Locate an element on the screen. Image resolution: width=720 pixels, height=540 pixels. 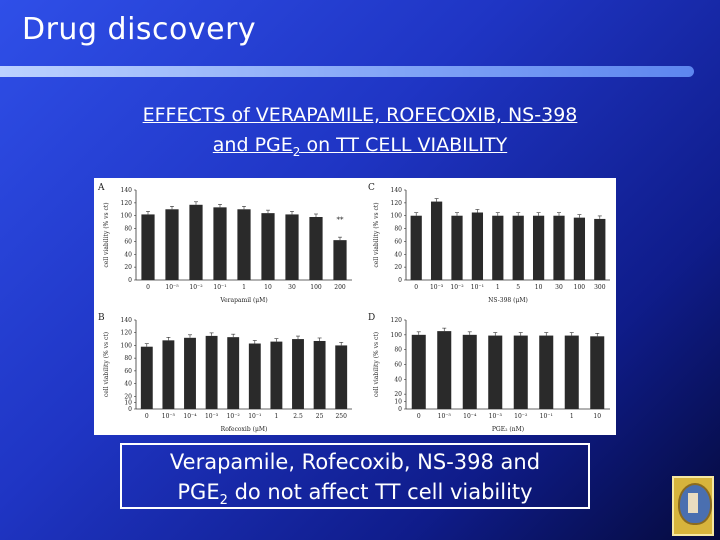
x-axis-label: PGE₂ (nM) is located at coordinates (508, 429).